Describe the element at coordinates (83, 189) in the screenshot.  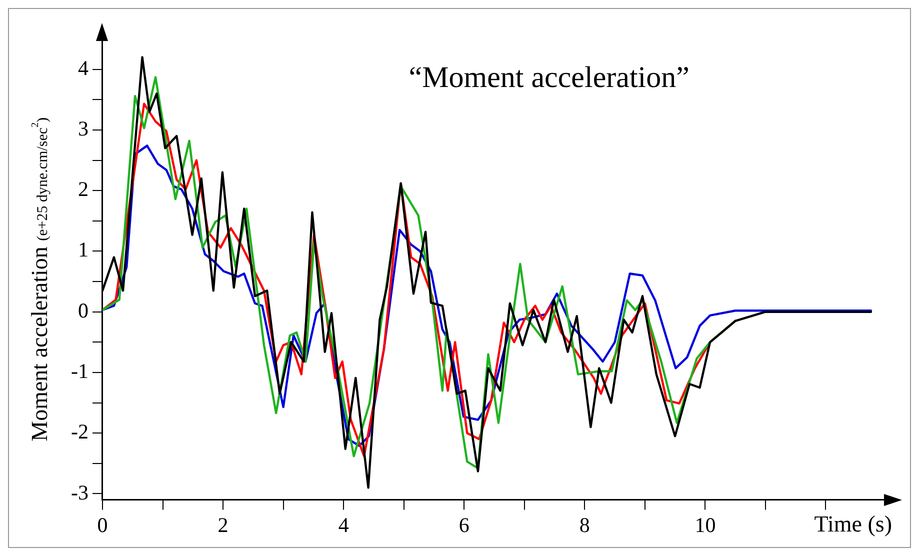
I see `y-tick-label: 2` at that location.